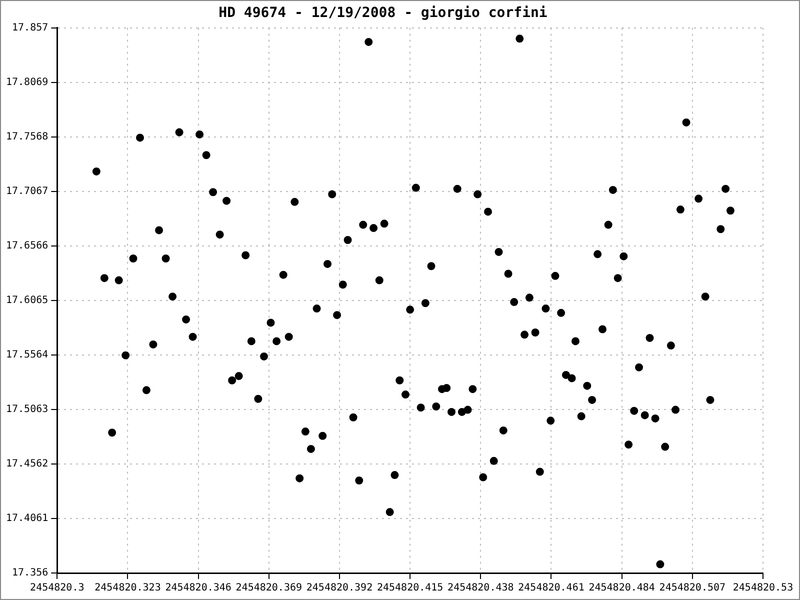 The image size is (800, 600). I want to click on x-tick-label: 2454820.369, so click(269, 588).